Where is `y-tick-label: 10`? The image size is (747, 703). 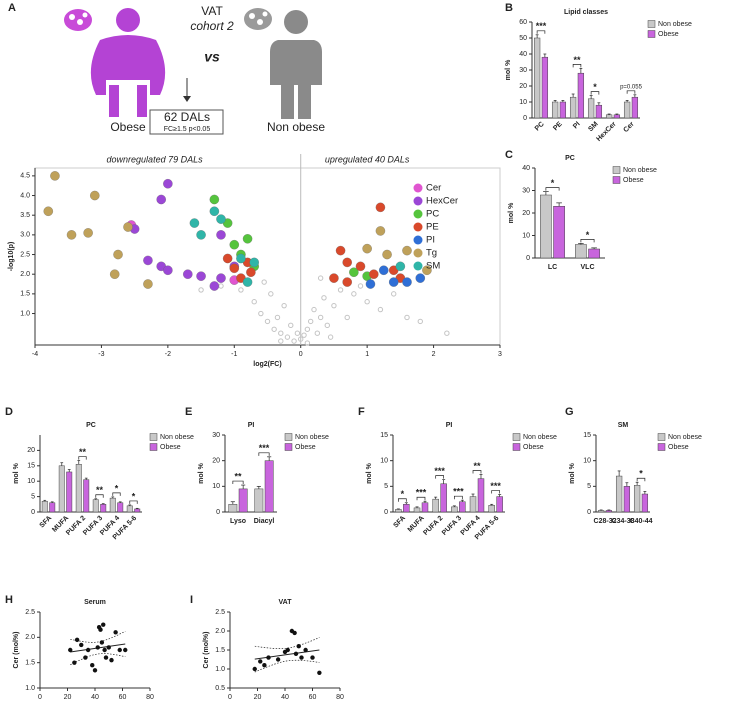
y-tick-label: 10 is located at coordinates (384, 461).